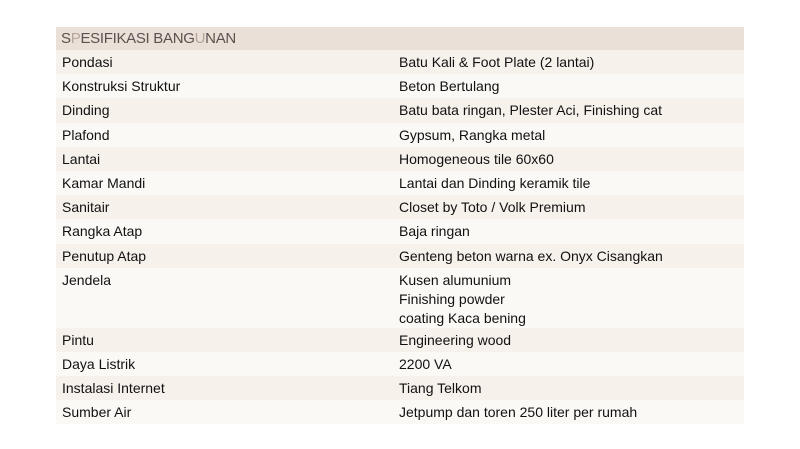 The width and height of the screenshot is (800, 449). Describe the element at coordinates (455, 339) in the screenshot. I see `row-value: Engineering wood` at that location.